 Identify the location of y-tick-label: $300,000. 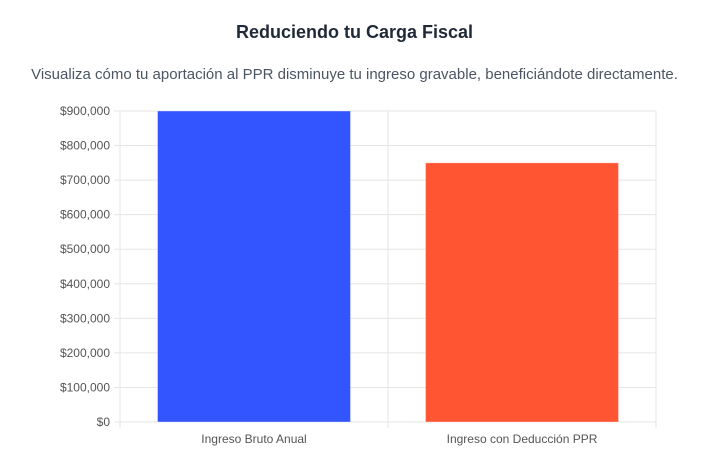
(85, 318).